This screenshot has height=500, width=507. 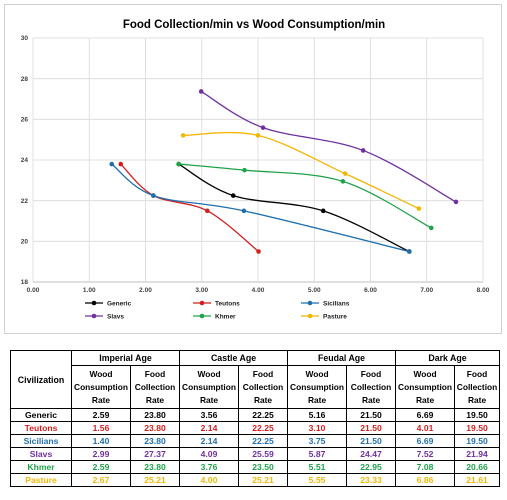 I want to click on series-khmer, so click(x=305, y=196).